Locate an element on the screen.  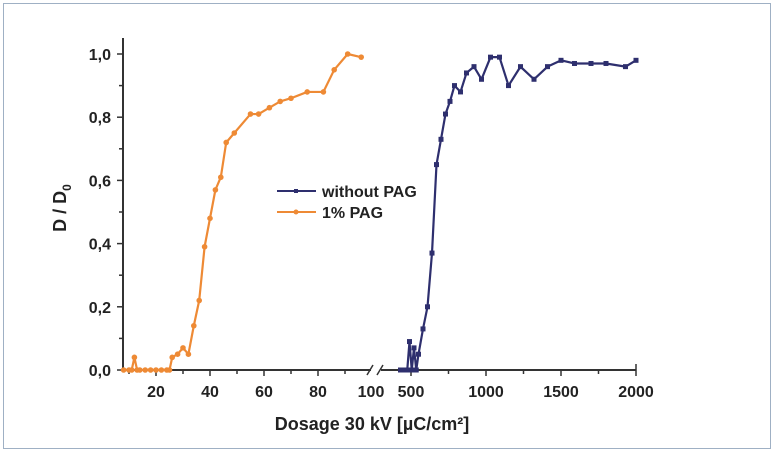
y-tick-label: 1,0 is located at coordinates (100, 55).